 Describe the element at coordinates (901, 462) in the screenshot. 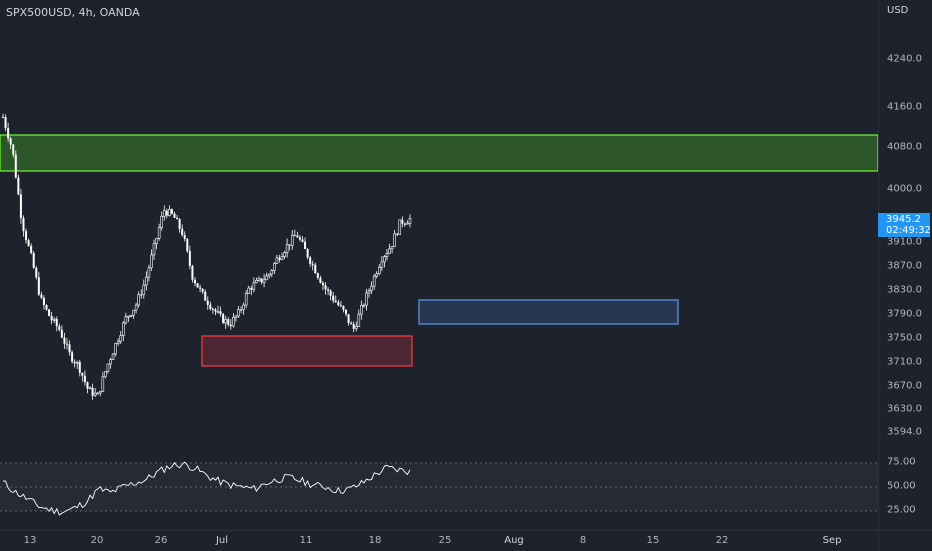

I see `rsi-tick-label: 75.00` at that location.